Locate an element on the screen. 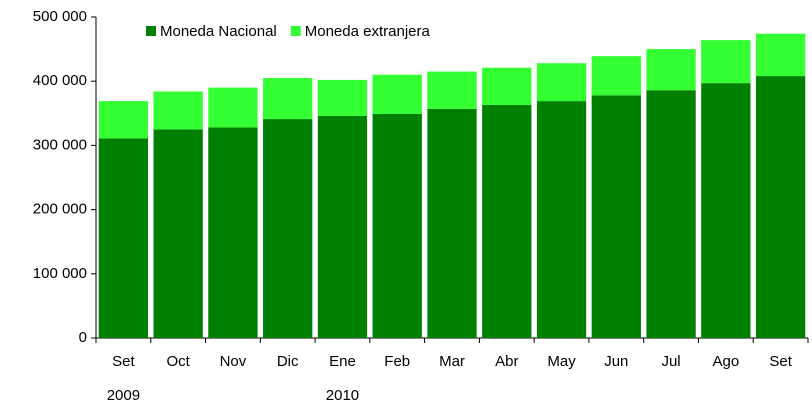 Image resolution: width=812 pixels, height=407 pixels. x-tick-label: Jul is located at coordinates (670, 361).